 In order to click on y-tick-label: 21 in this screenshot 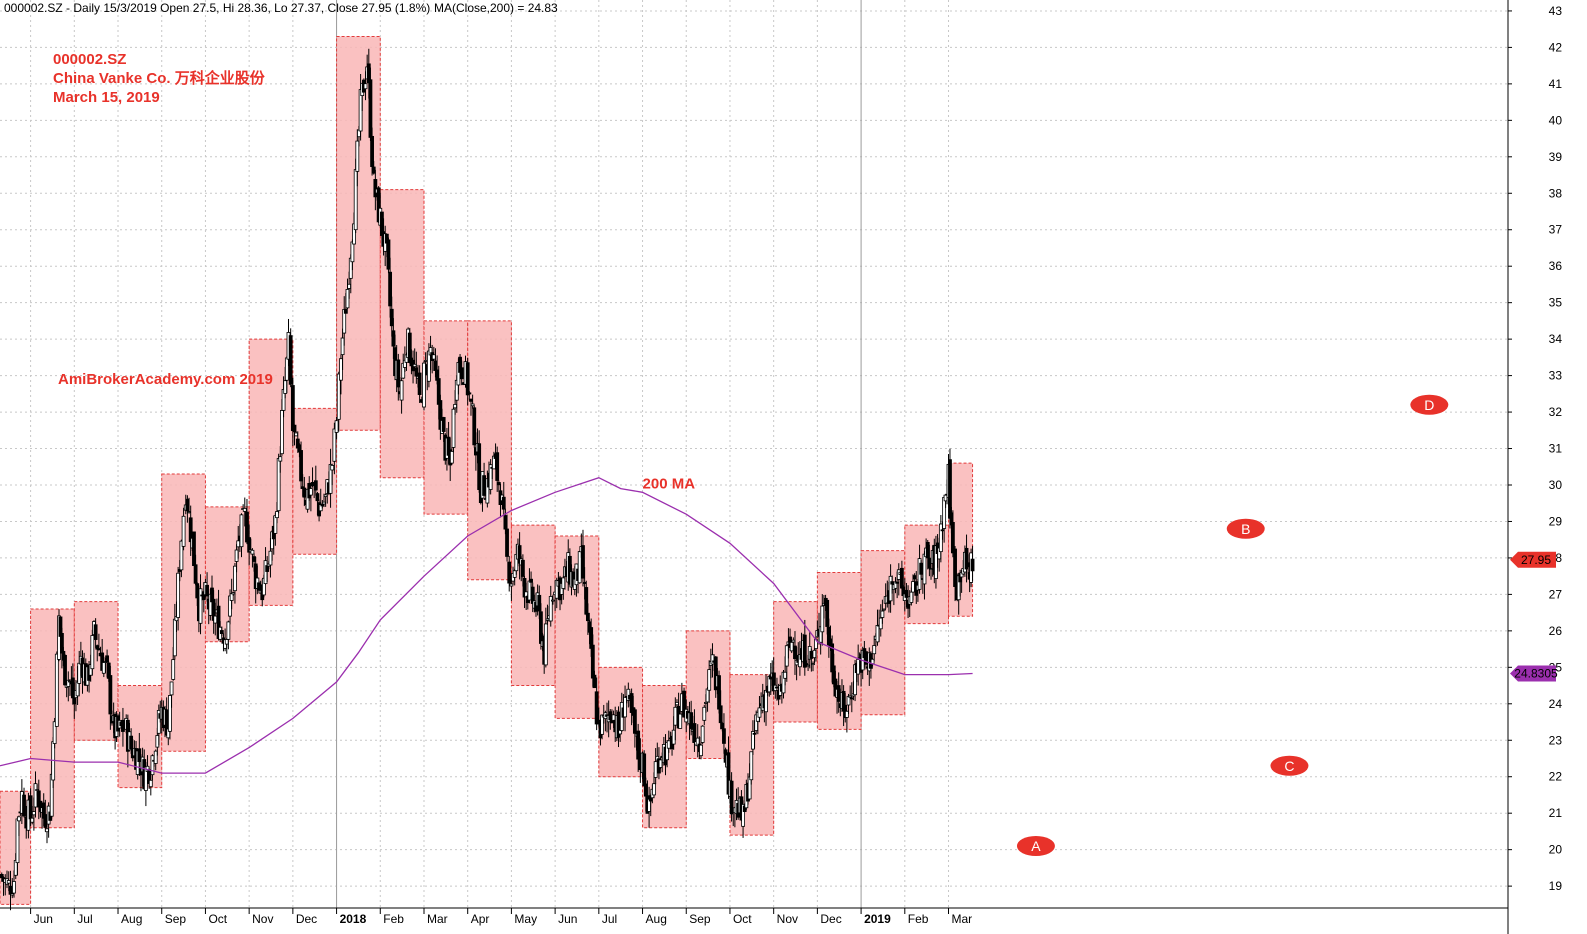, I will do `click(1556, 813)`.